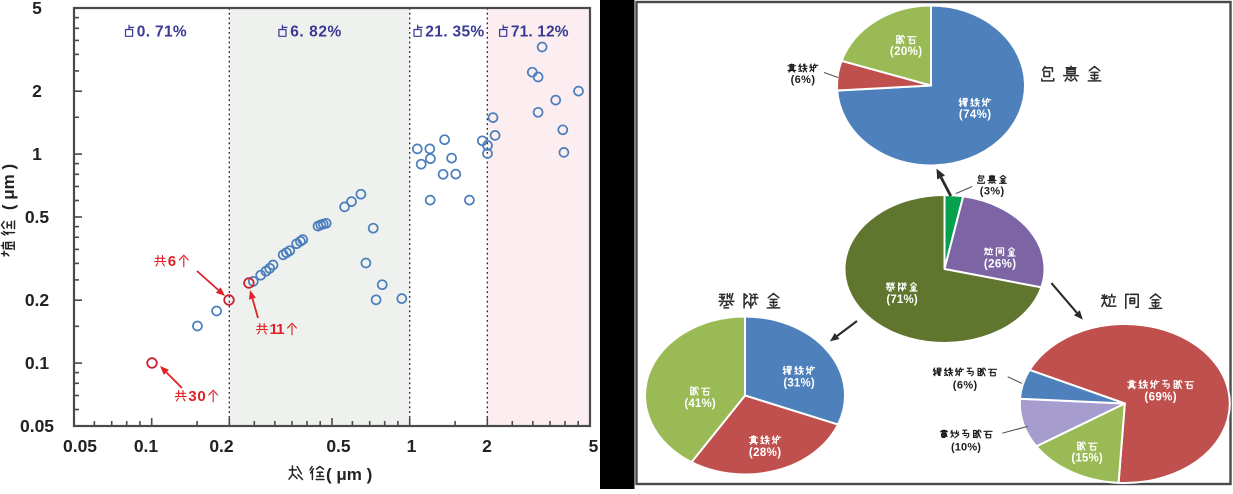 This screenshot has height=494, width=1233. What do you see at coordinates (540, 31) in the screenshot?
I see `svg-text: 71. 12%` at bounding box center [540, 31].